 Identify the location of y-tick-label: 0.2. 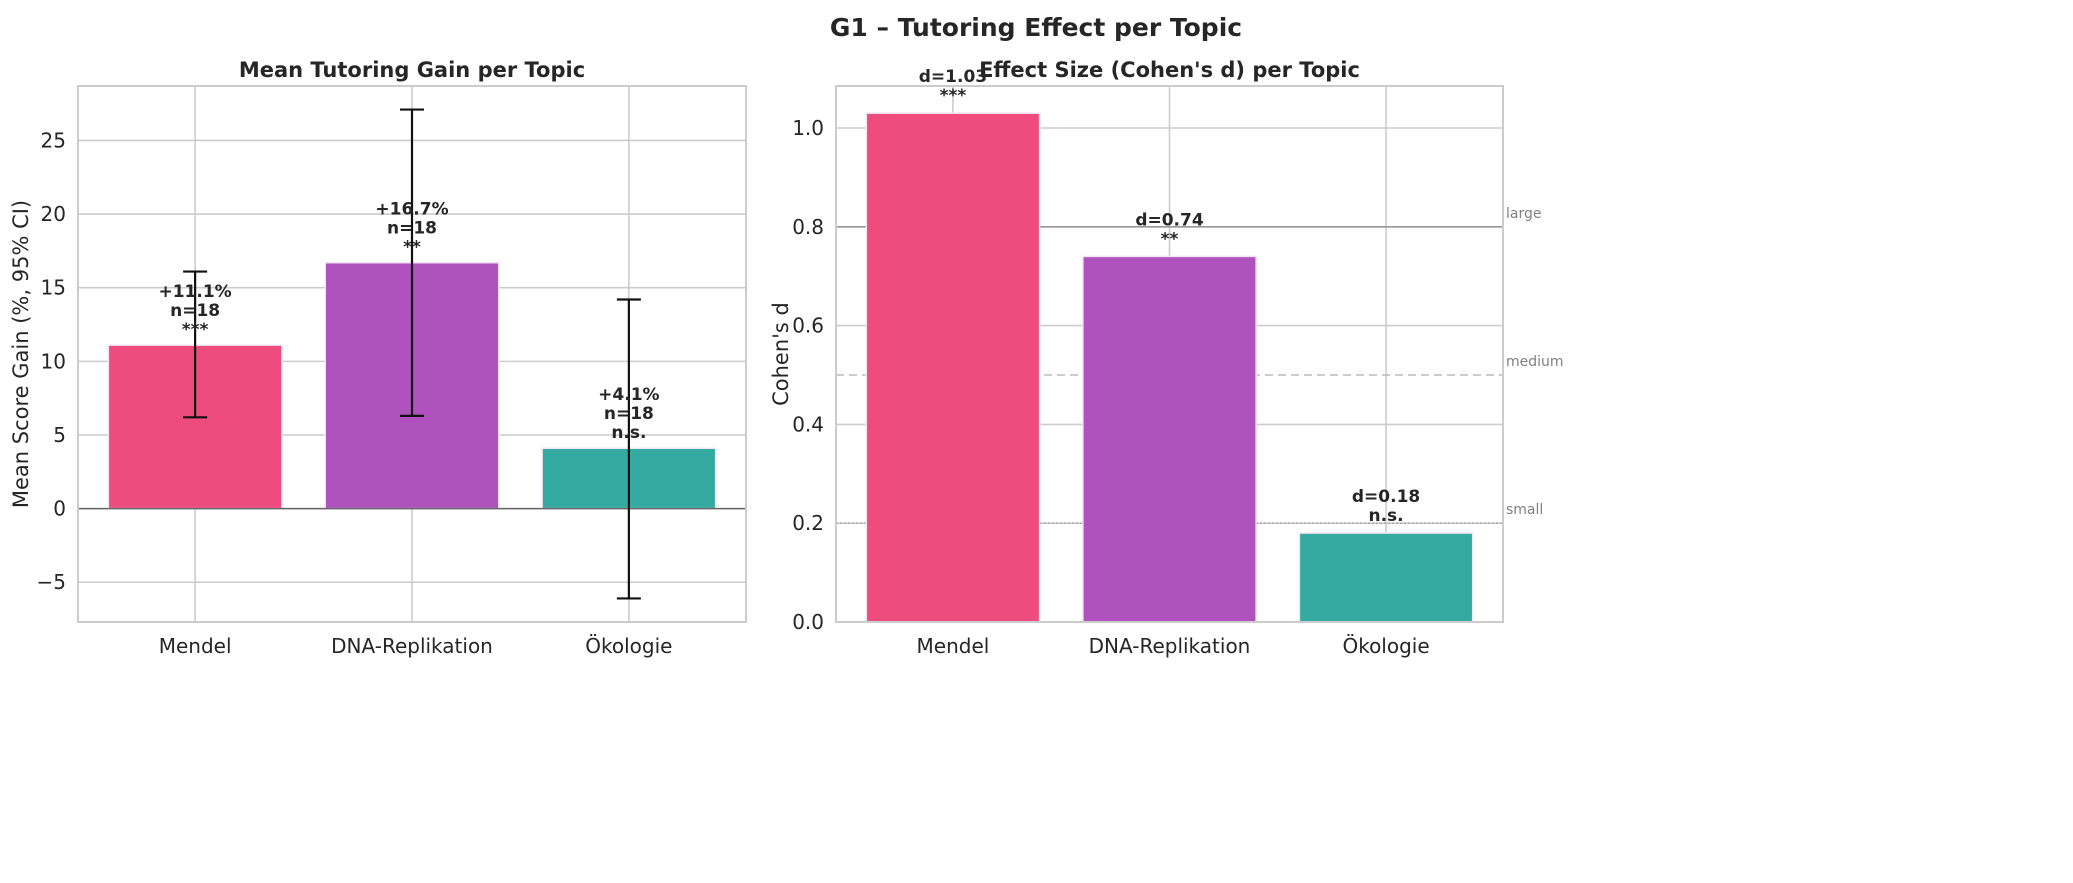
(808, 523).